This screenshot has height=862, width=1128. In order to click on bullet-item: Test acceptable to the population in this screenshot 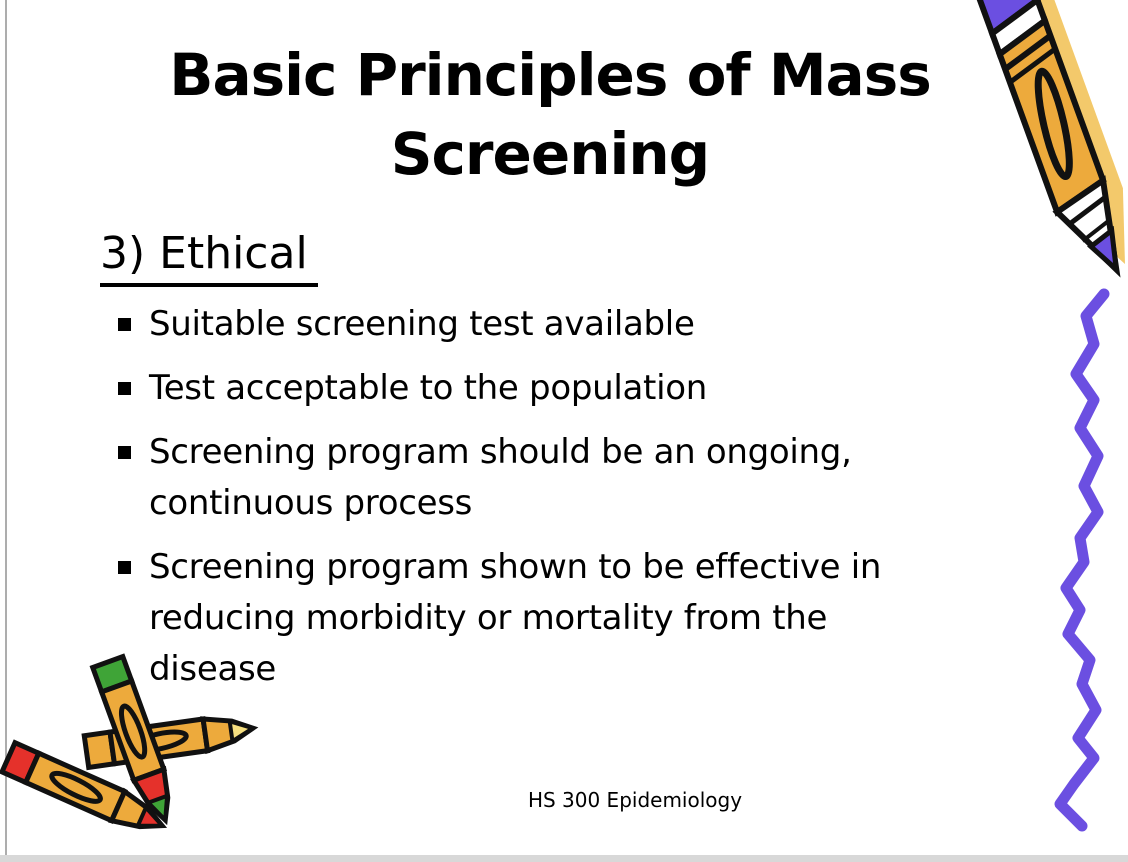, I will do `click(568, 388)`.